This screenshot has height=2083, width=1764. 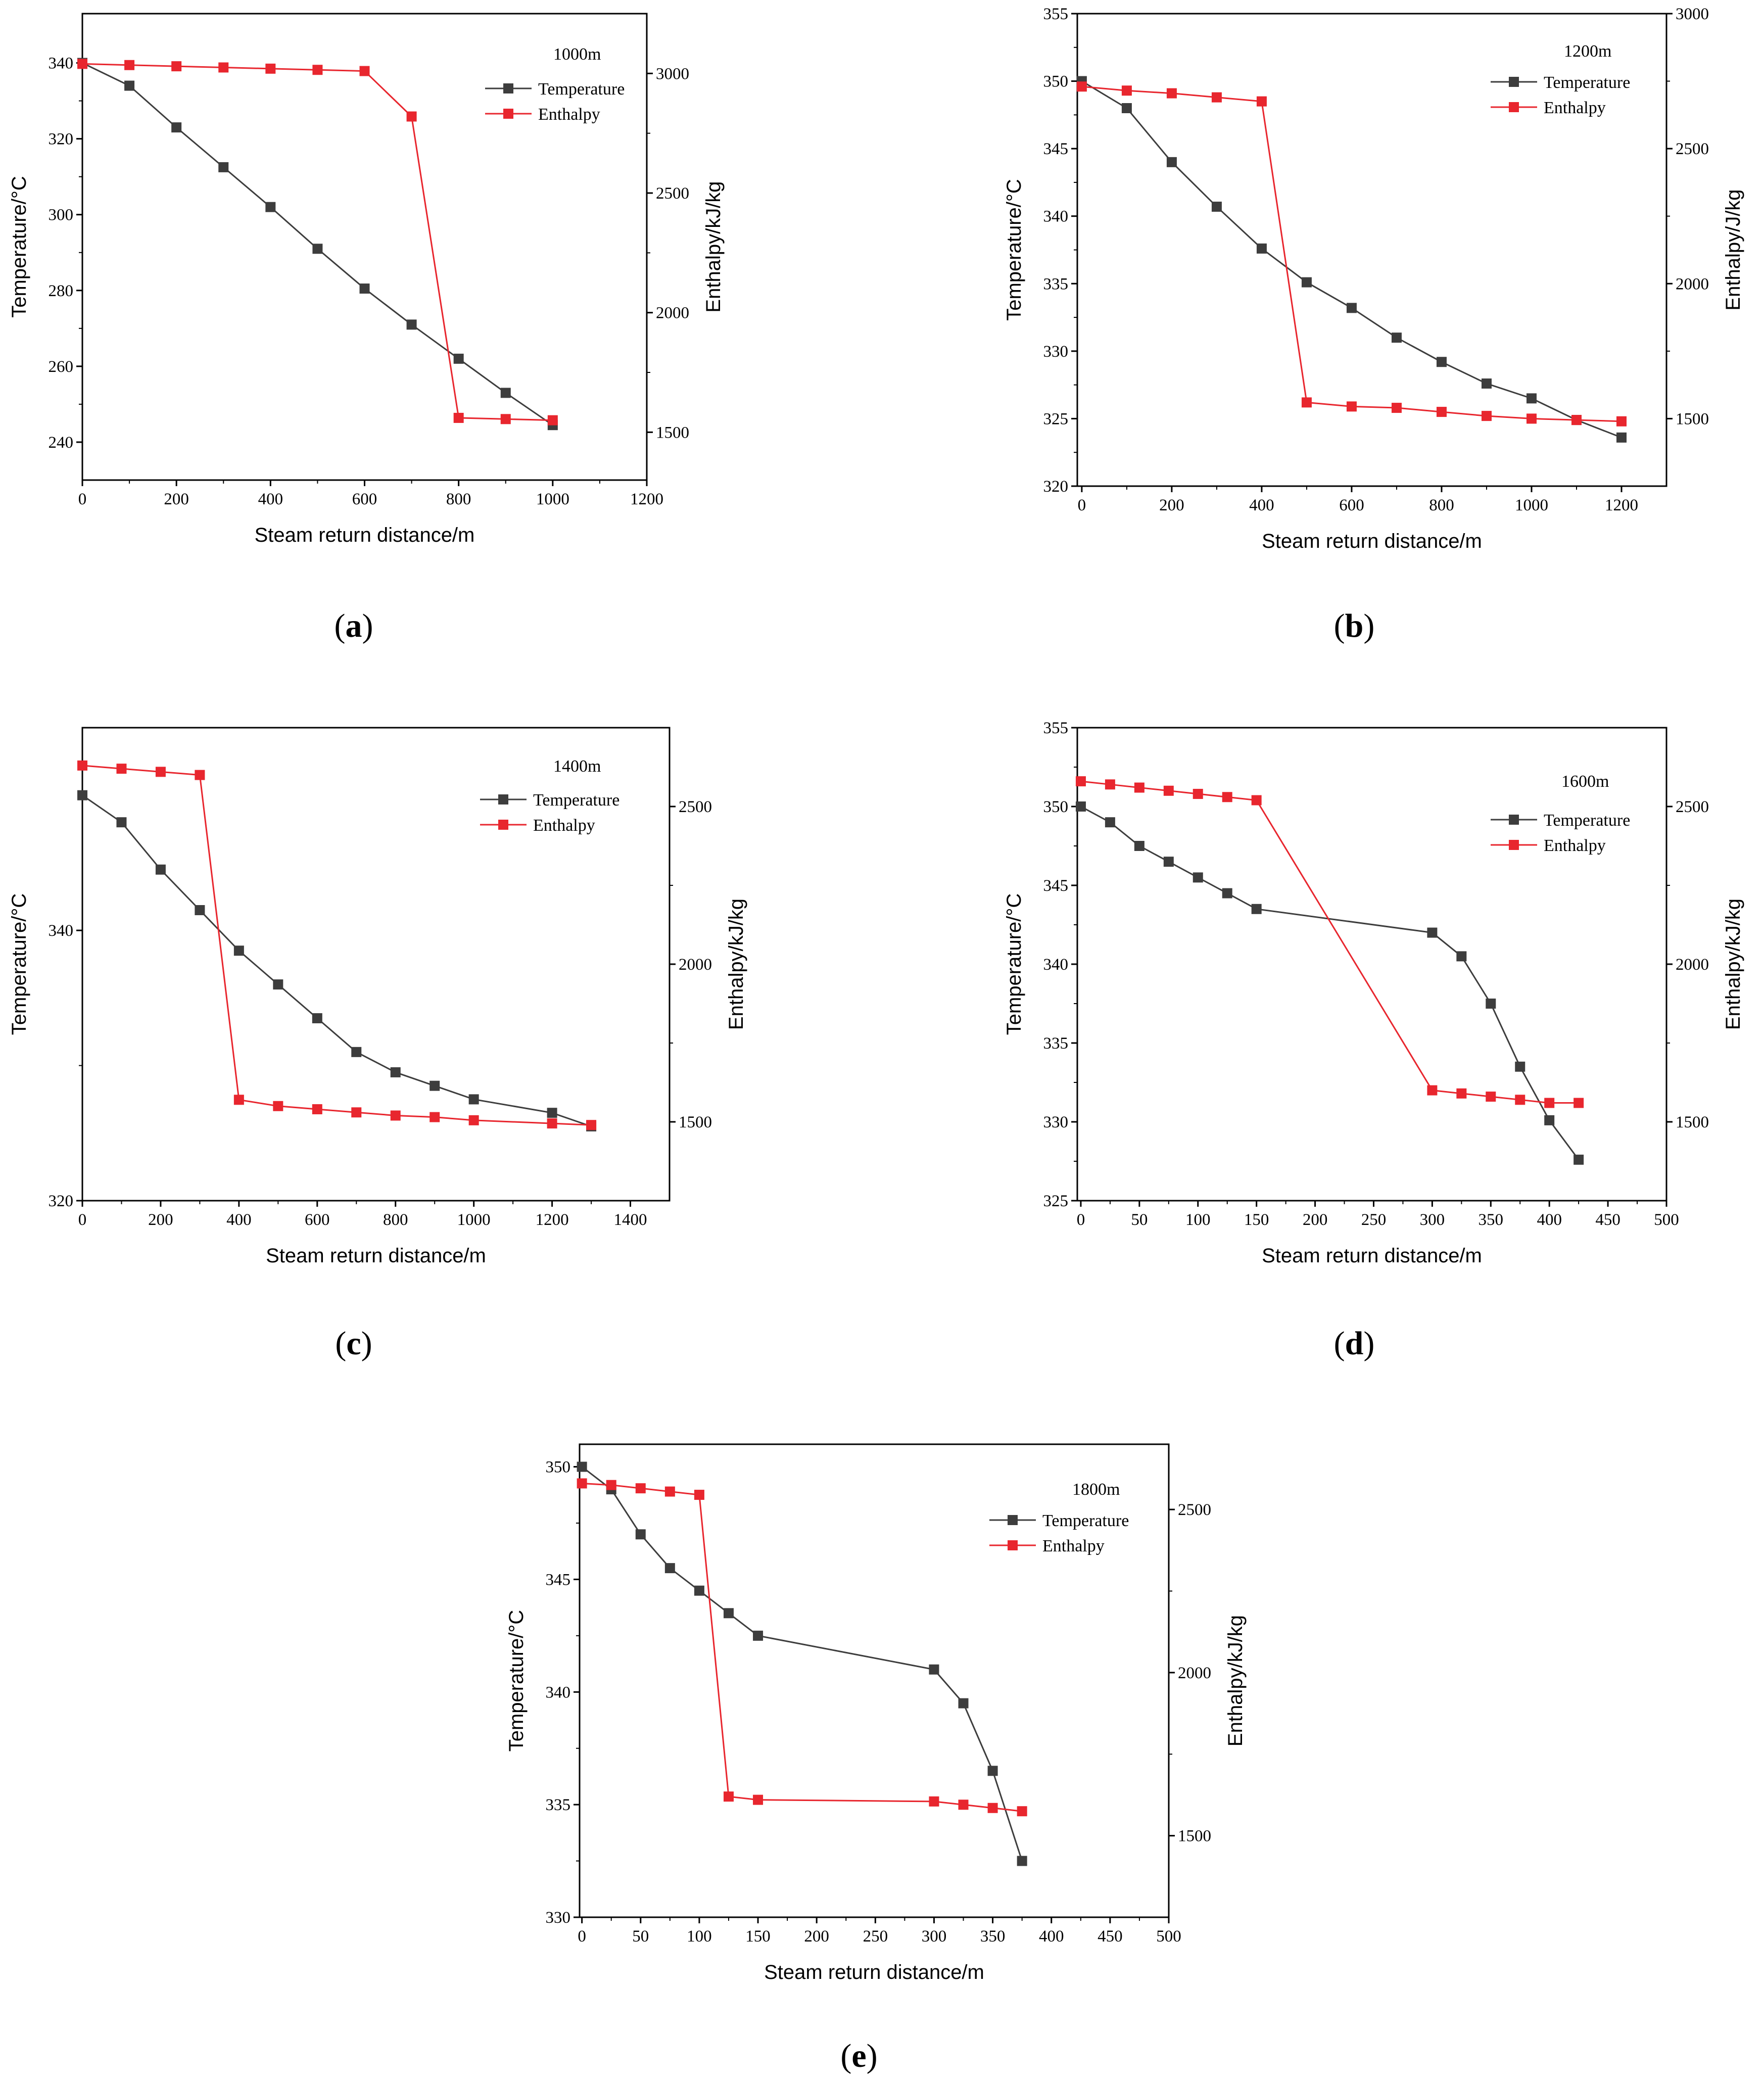 I want to click on x-tick-label: 450, so click(x=1110, y=1936).